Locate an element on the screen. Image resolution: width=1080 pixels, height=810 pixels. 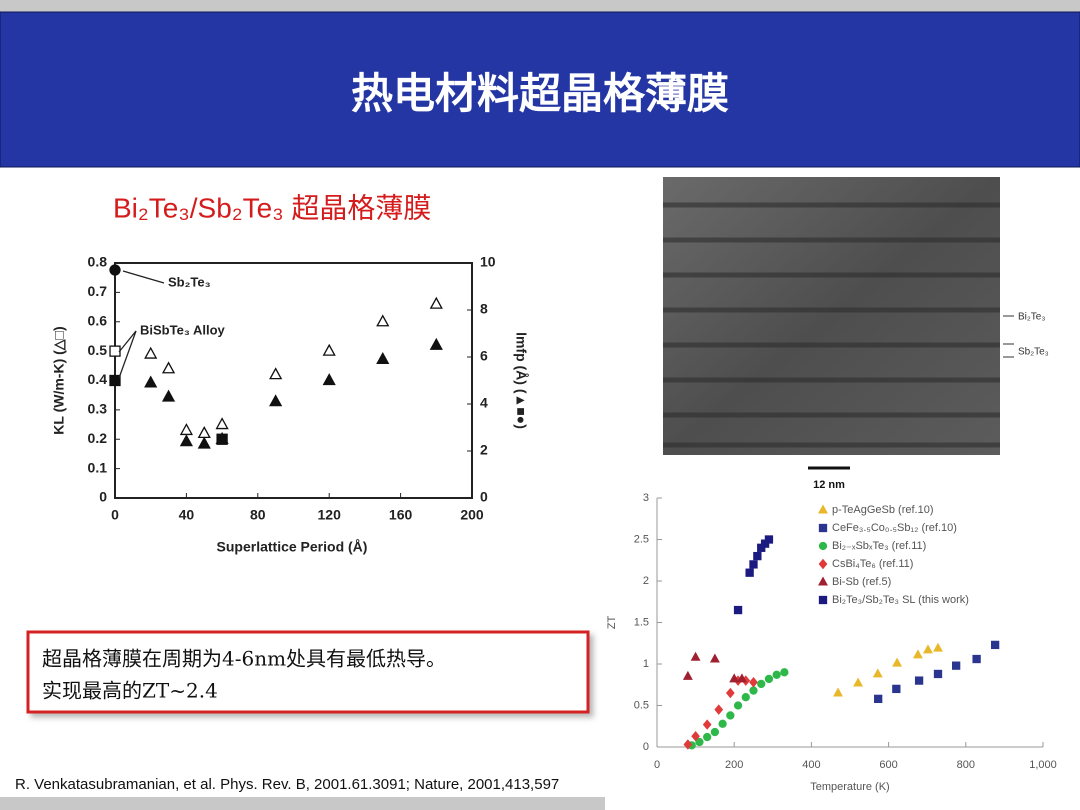
y2-tick-label: 8 is located at coordinates (484, 309).